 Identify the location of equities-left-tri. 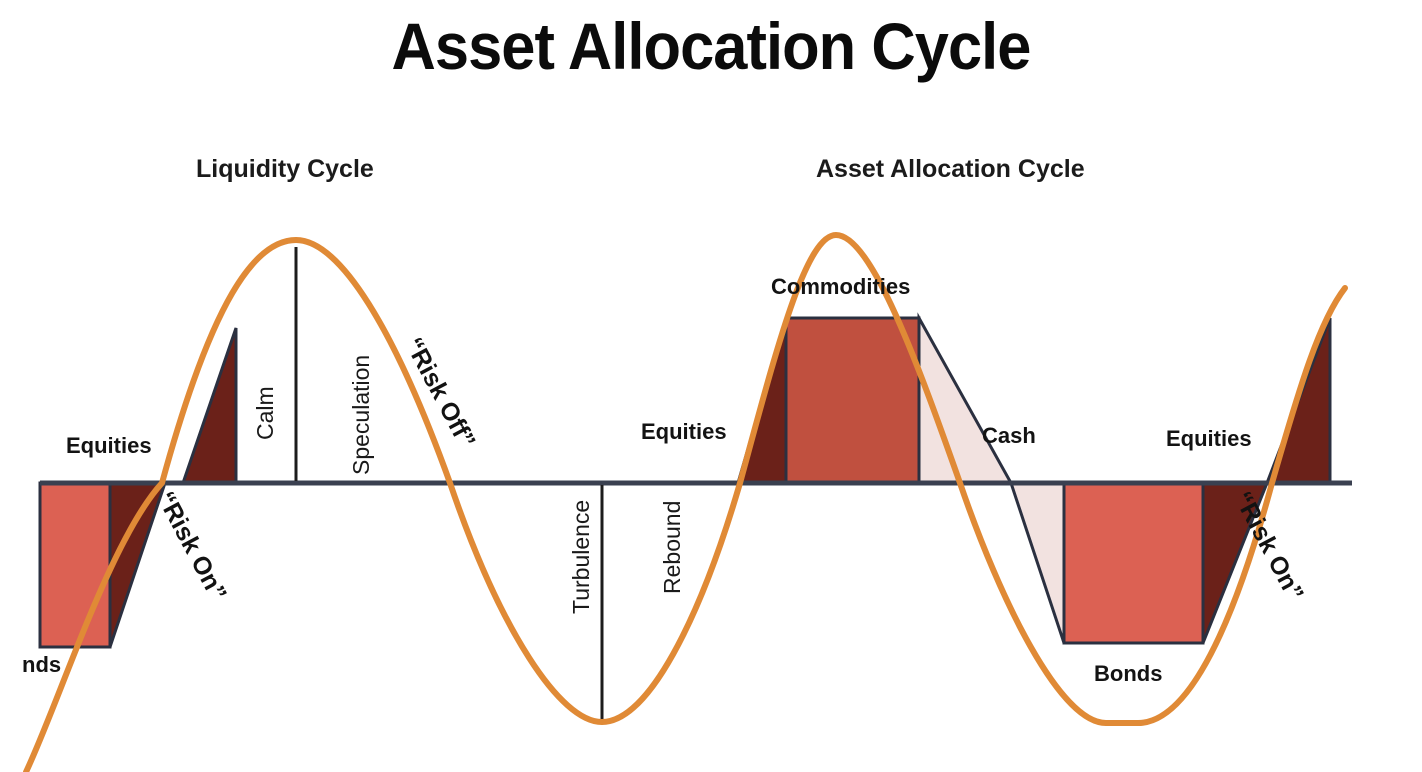
(209, 406).